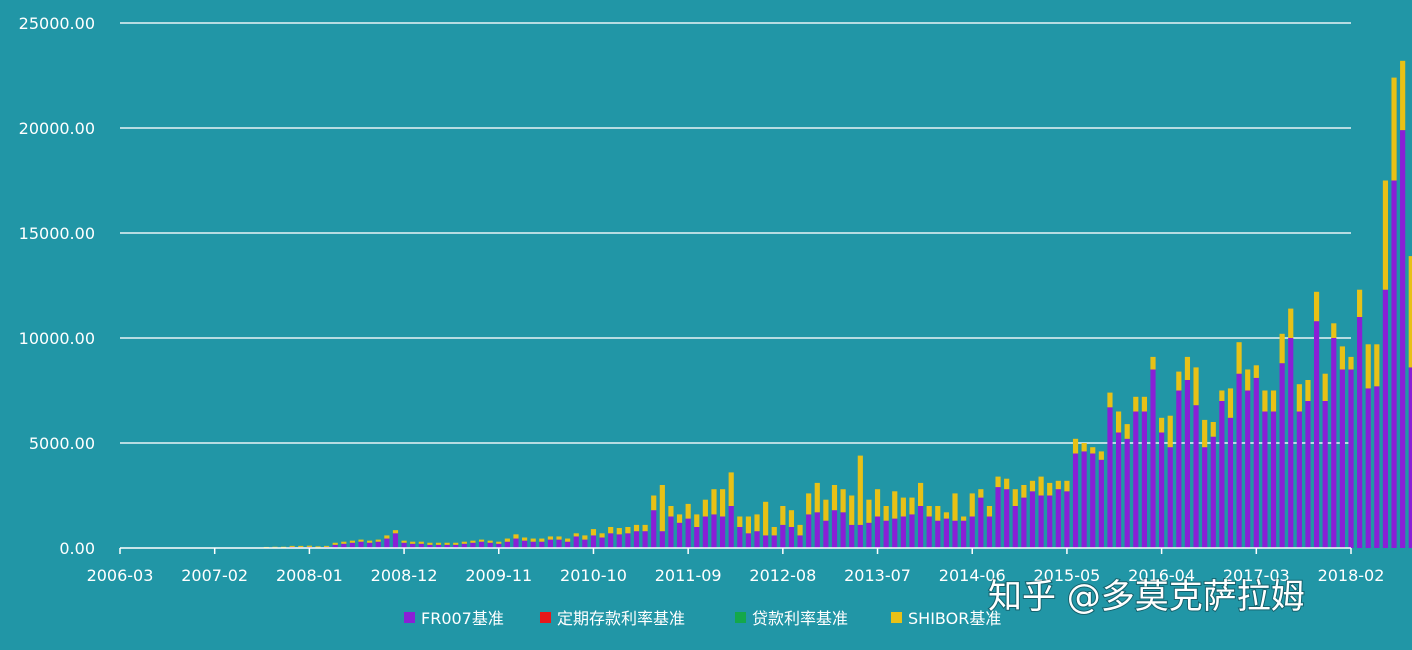 The image size is (1412, 650). I want to click on x-tick-label: 2017-03, so click(1256, 575).